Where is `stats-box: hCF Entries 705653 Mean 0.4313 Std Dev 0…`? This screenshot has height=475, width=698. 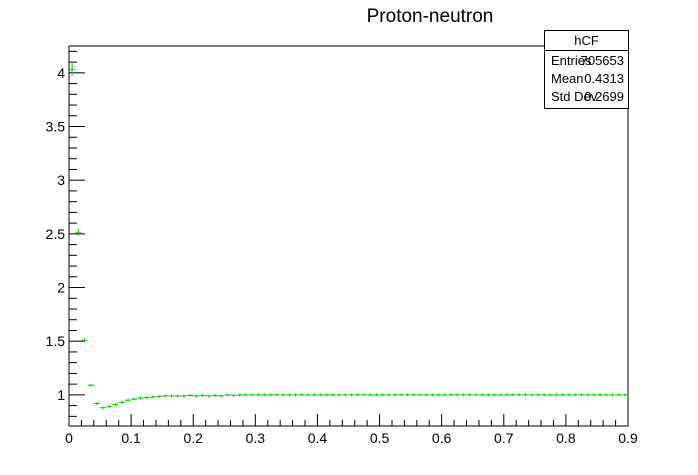
stats-box: hCF Entries 705653 Mean 0.4313 Std Dev 0… is located at coordinates (586, 69).